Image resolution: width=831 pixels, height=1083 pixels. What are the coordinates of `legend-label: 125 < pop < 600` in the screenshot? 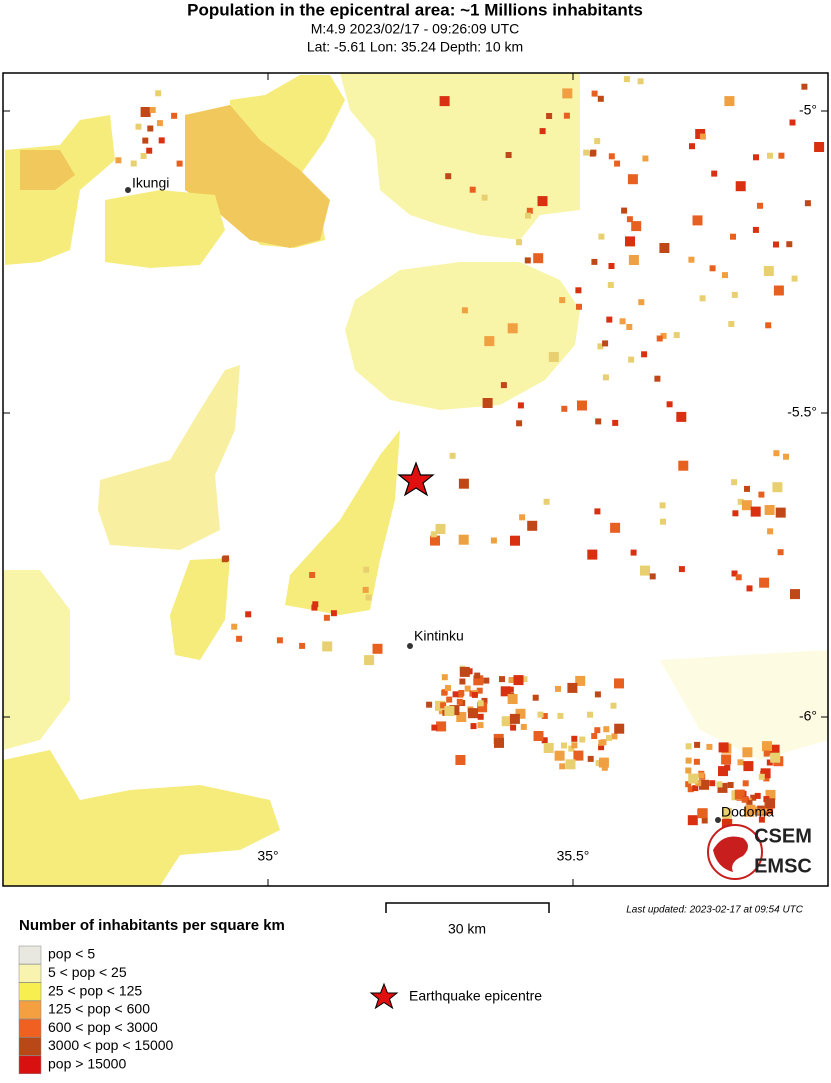 It's located at (99, 1009).